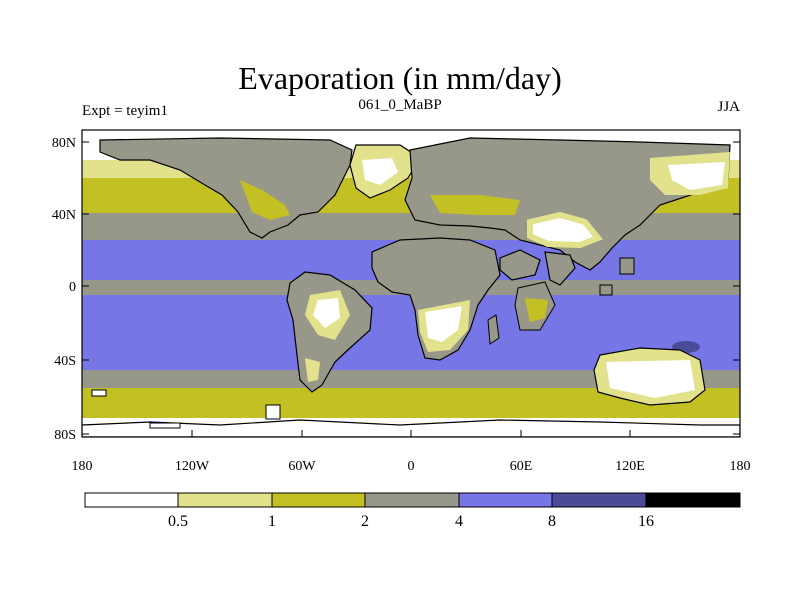  Describe the element at coordinates (650, 379) in the screenshot. I see `australia-white-region` at that location.